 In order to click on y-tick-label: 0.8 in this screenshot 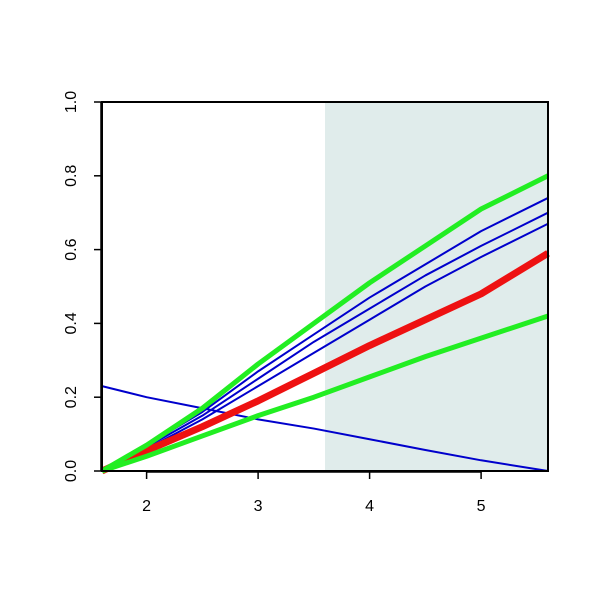, I will do `click(71, 176)`.